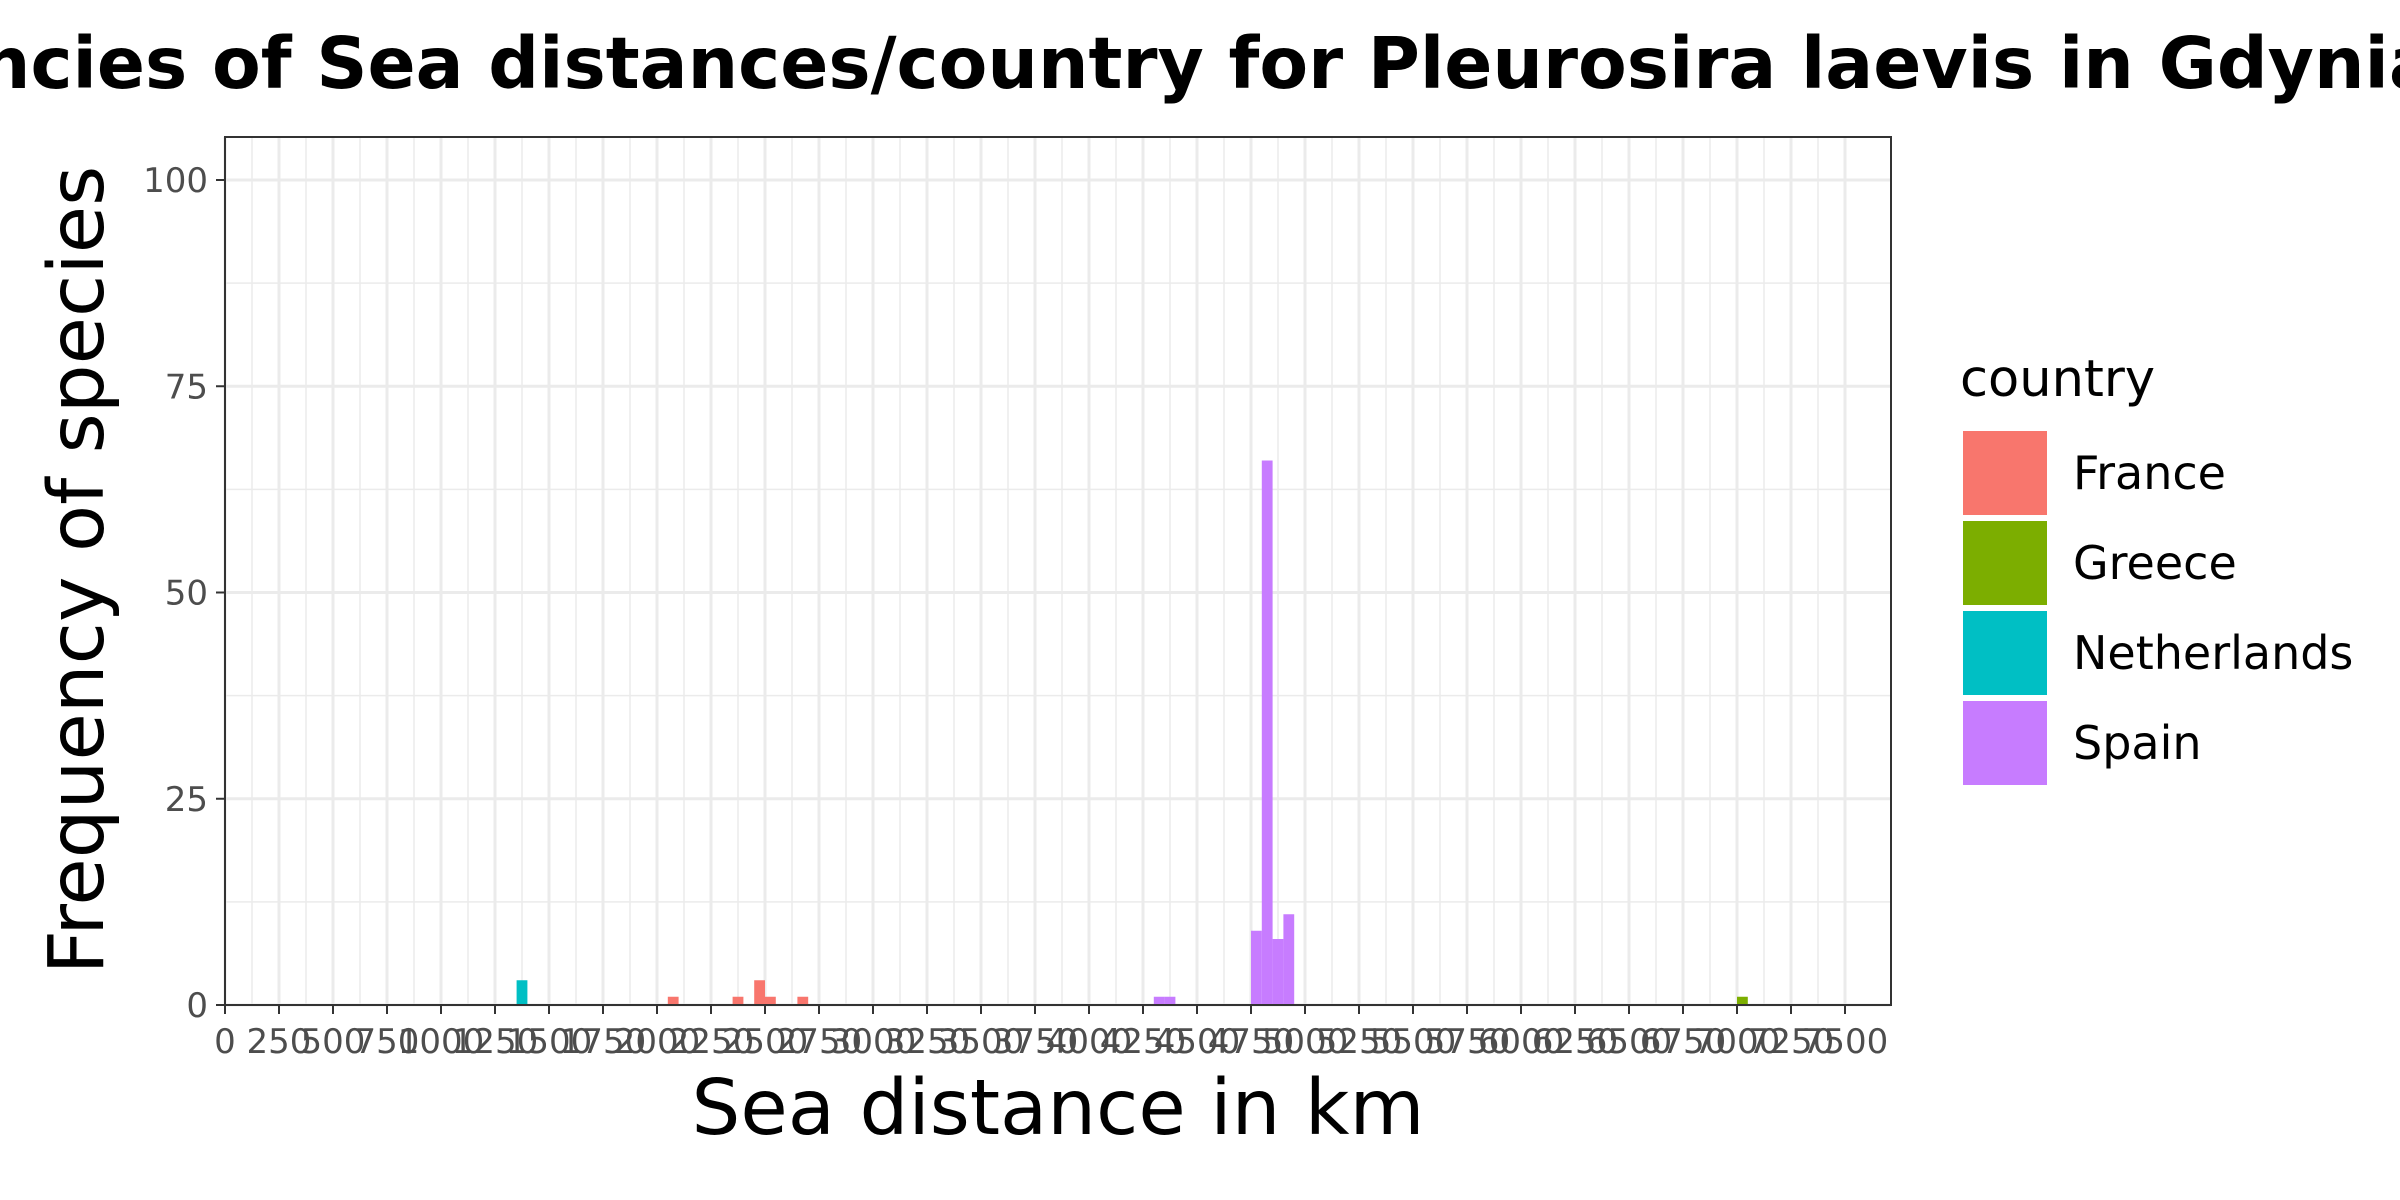 The width and height of the screenshot is (2400, 1200). I want to click on x-tick-label: 1750, so click(603, 1042).